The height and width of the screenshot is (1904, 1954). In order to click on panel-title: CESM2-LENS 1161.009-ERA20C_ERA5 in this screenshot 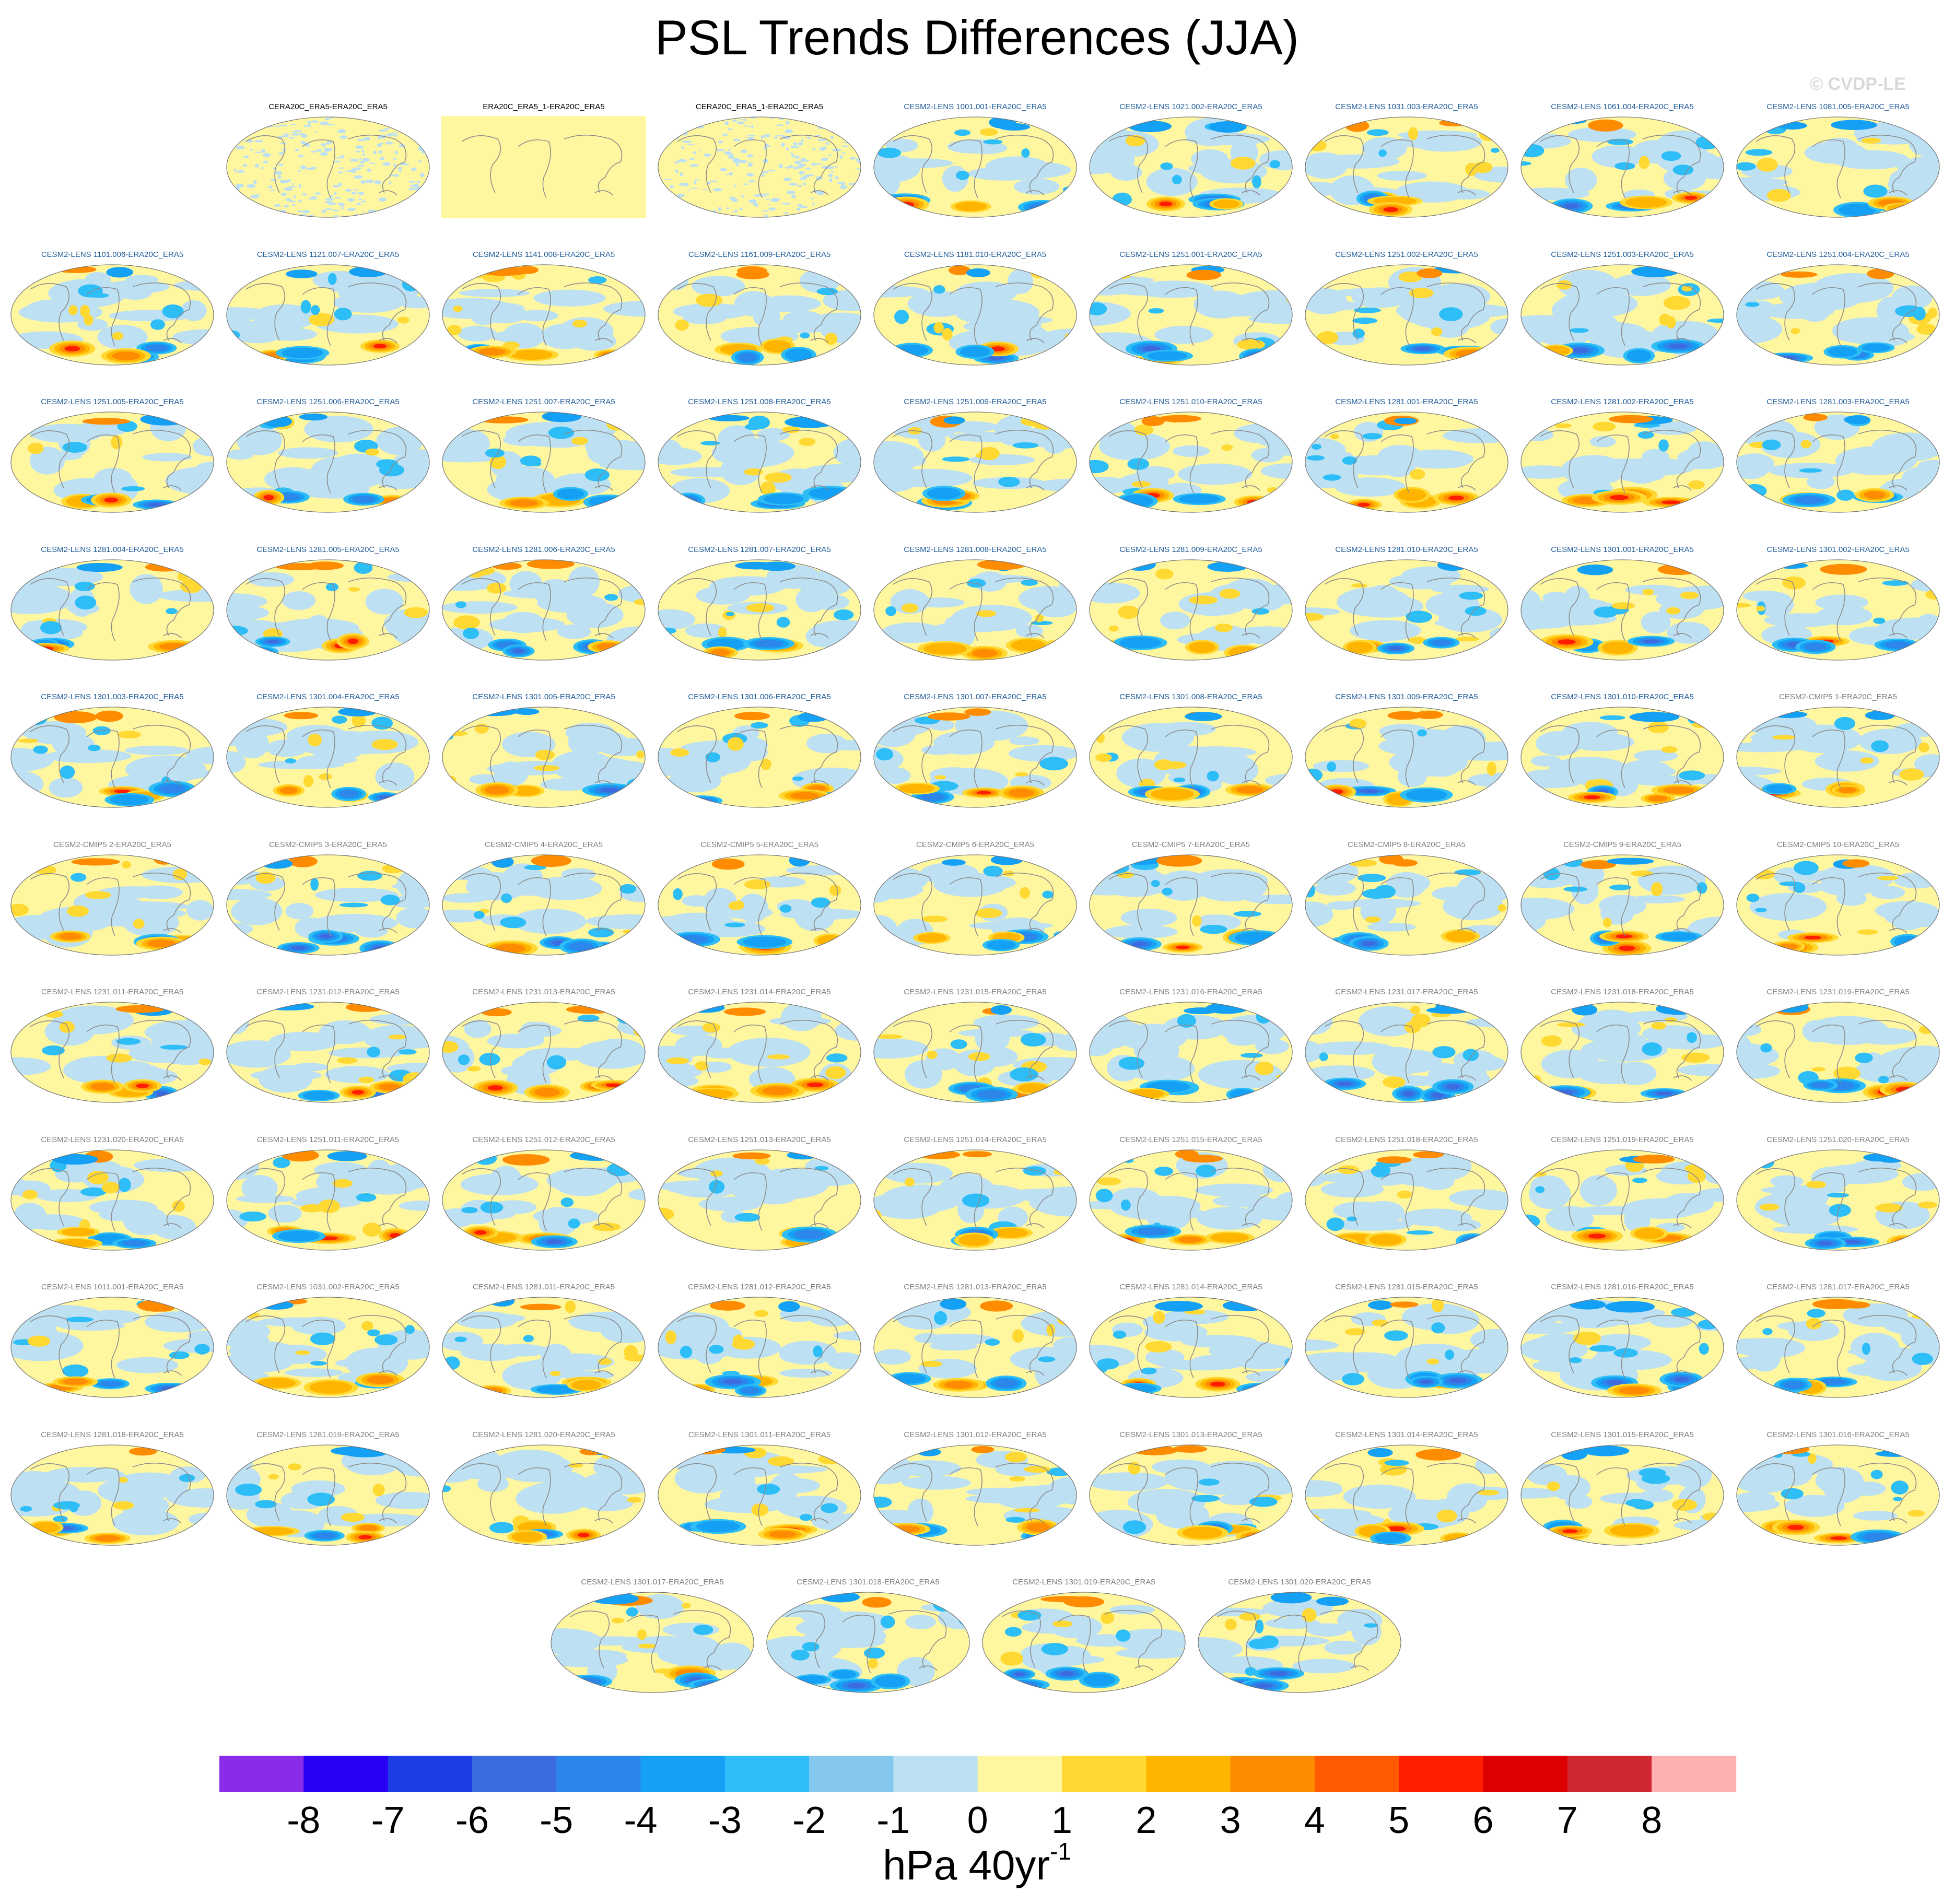, I will do `click(759, 254)`.